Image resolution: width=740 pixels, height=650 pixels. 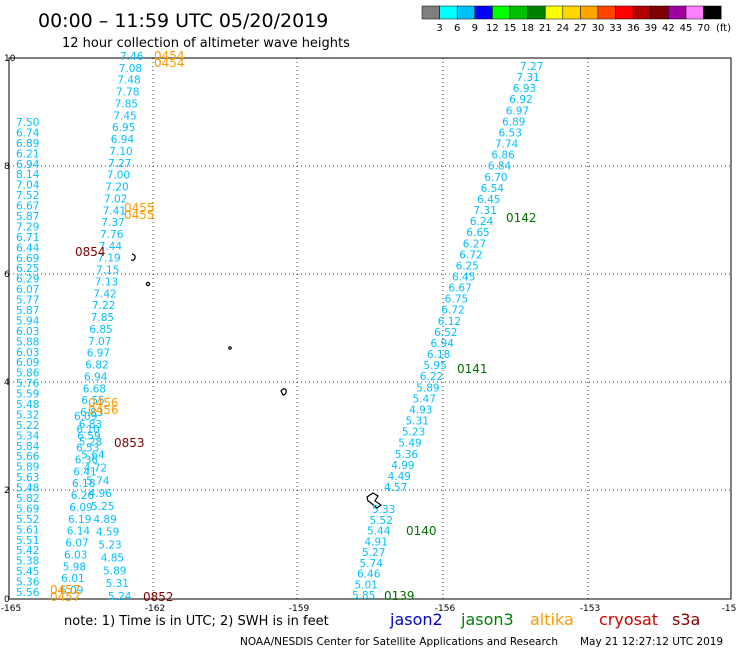 What do you see at coordinates (88, 437) in the screenshot?
I see `swh-value: 6.59` at bounding box center [88, 437].